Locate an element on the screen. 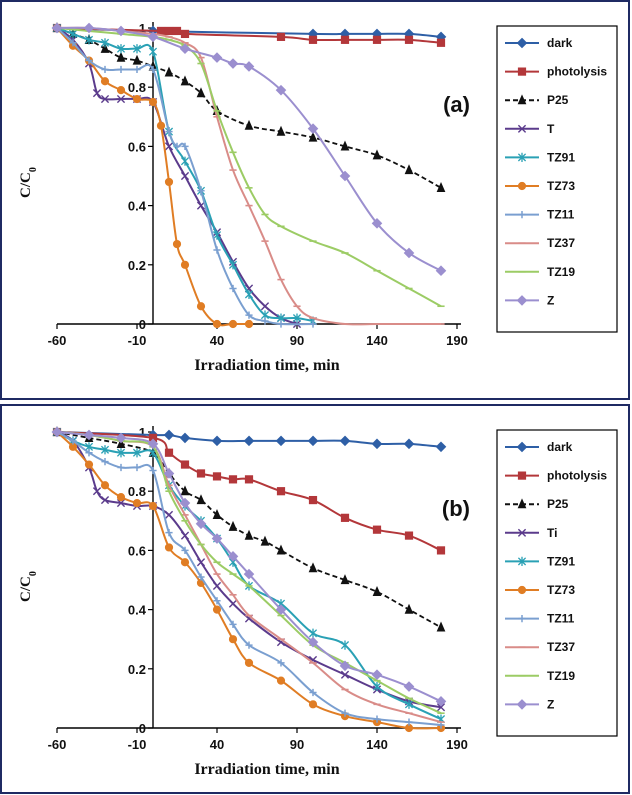 The width and height of the screenshot is (632, 795). c0-x-tick-label-4: 140 is located at coordinates (377, 340).